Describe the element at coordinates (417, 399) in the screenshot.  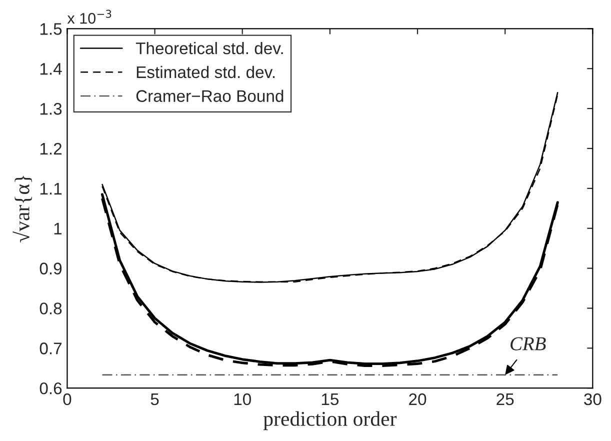
I see `x-tick-label: 20` at that location.